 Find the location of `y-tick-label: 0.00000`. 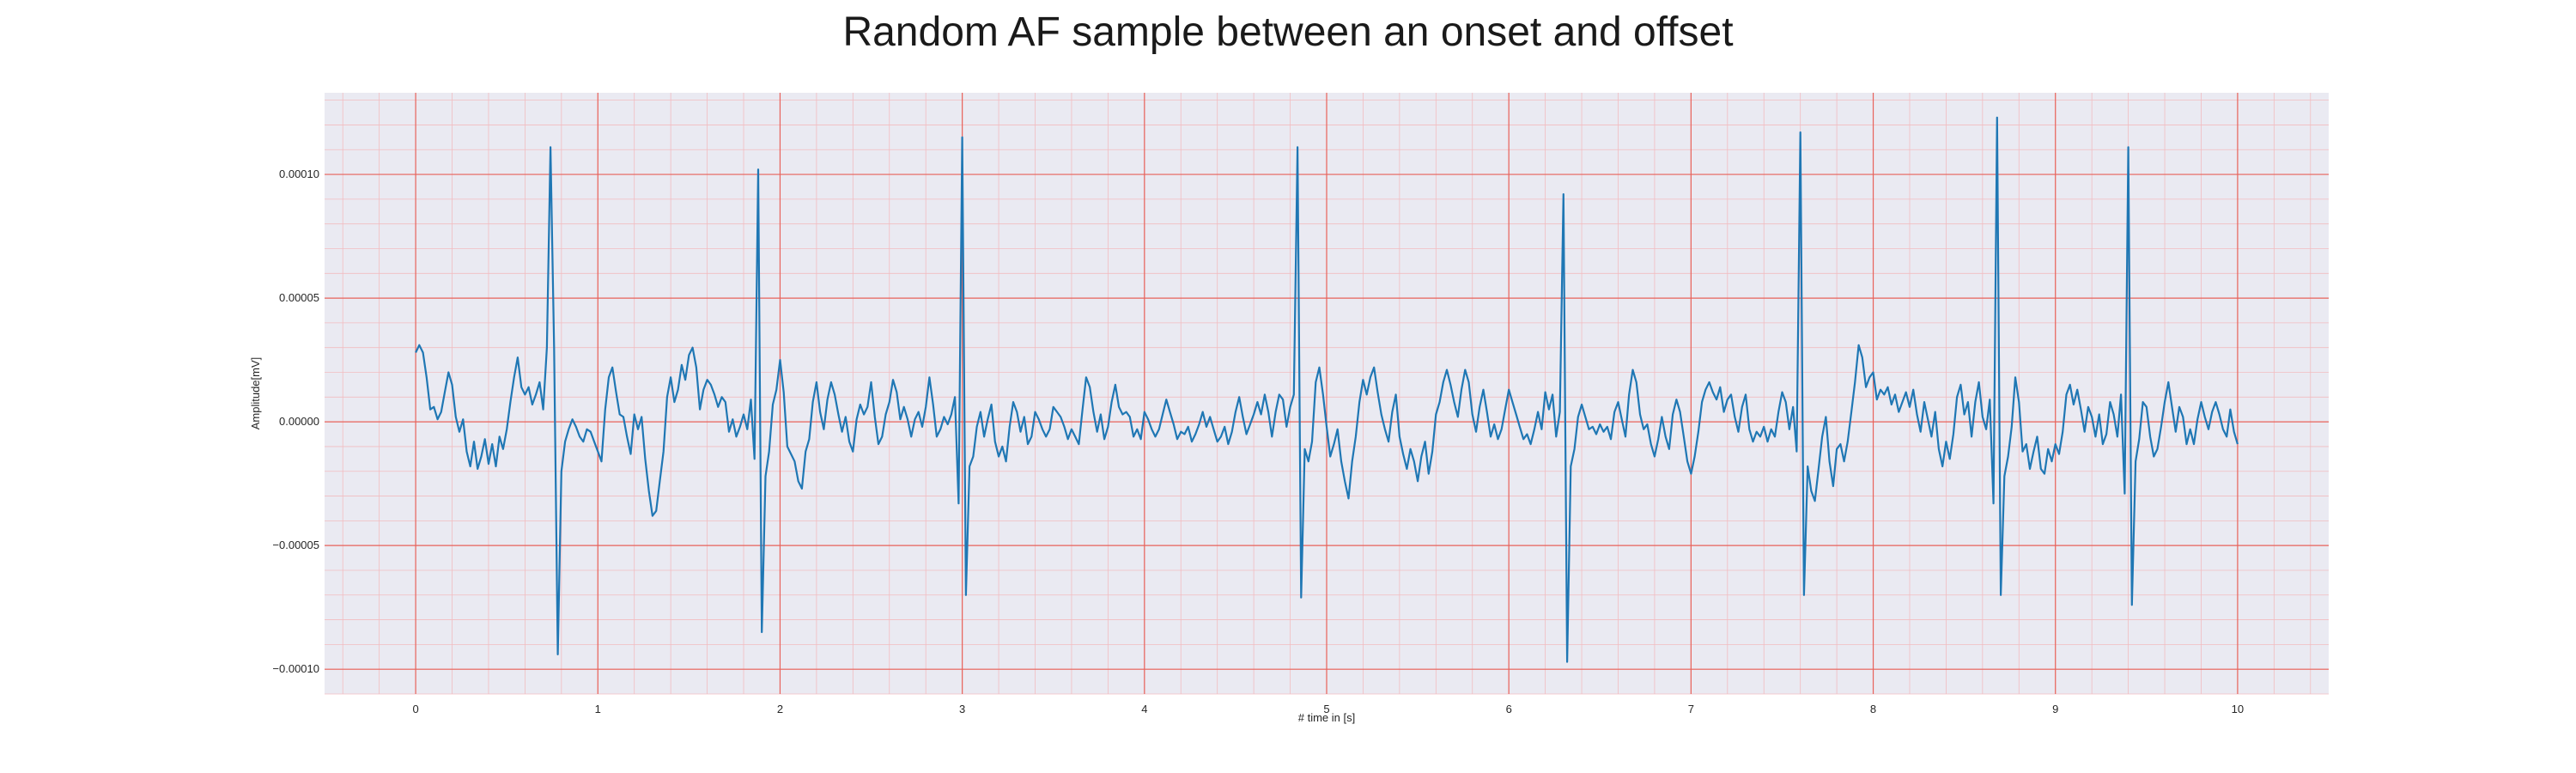

y-tick-label: 0.00000 is located at coordinates (299, 421).